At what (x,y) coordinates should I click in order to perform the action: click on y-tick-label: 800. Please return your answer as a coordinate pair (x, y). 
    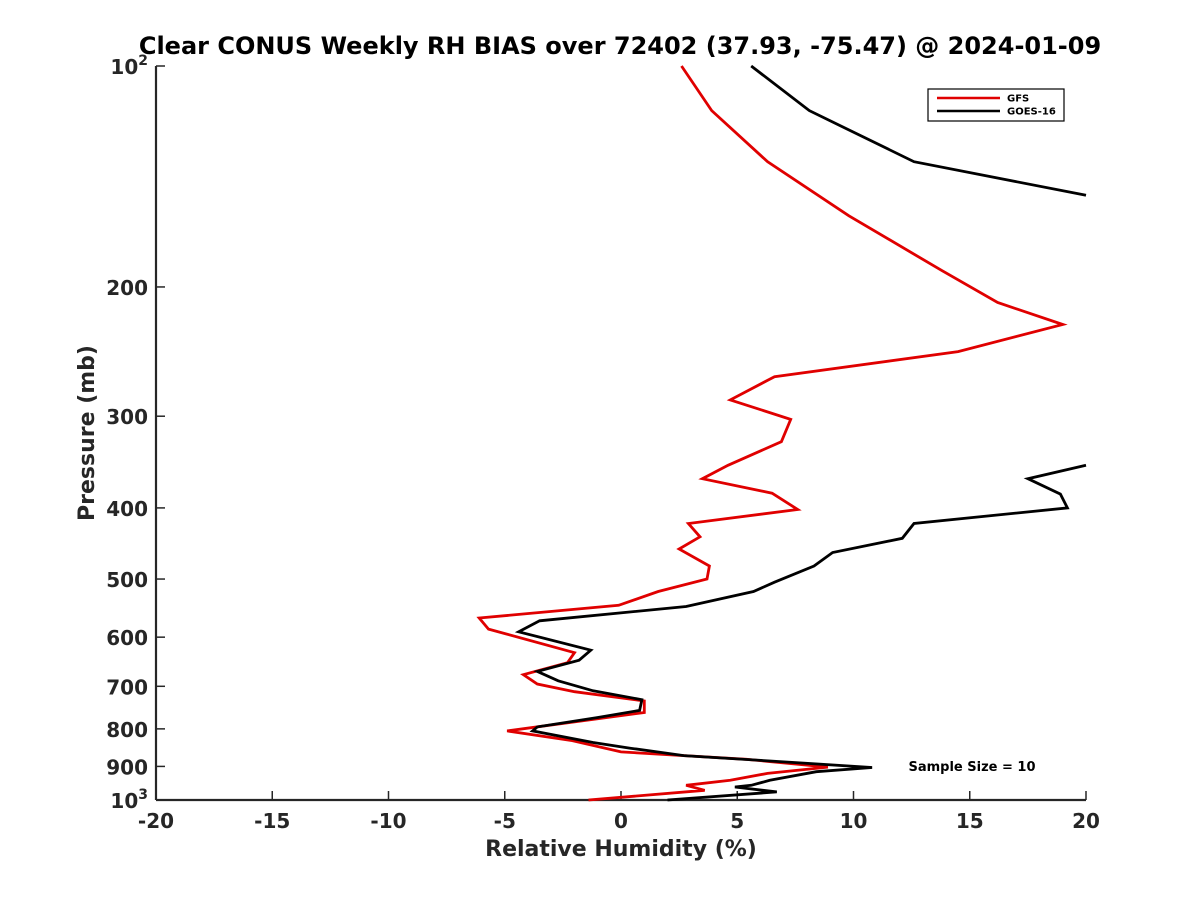
    Looking at the image, I should click on (127, 730).